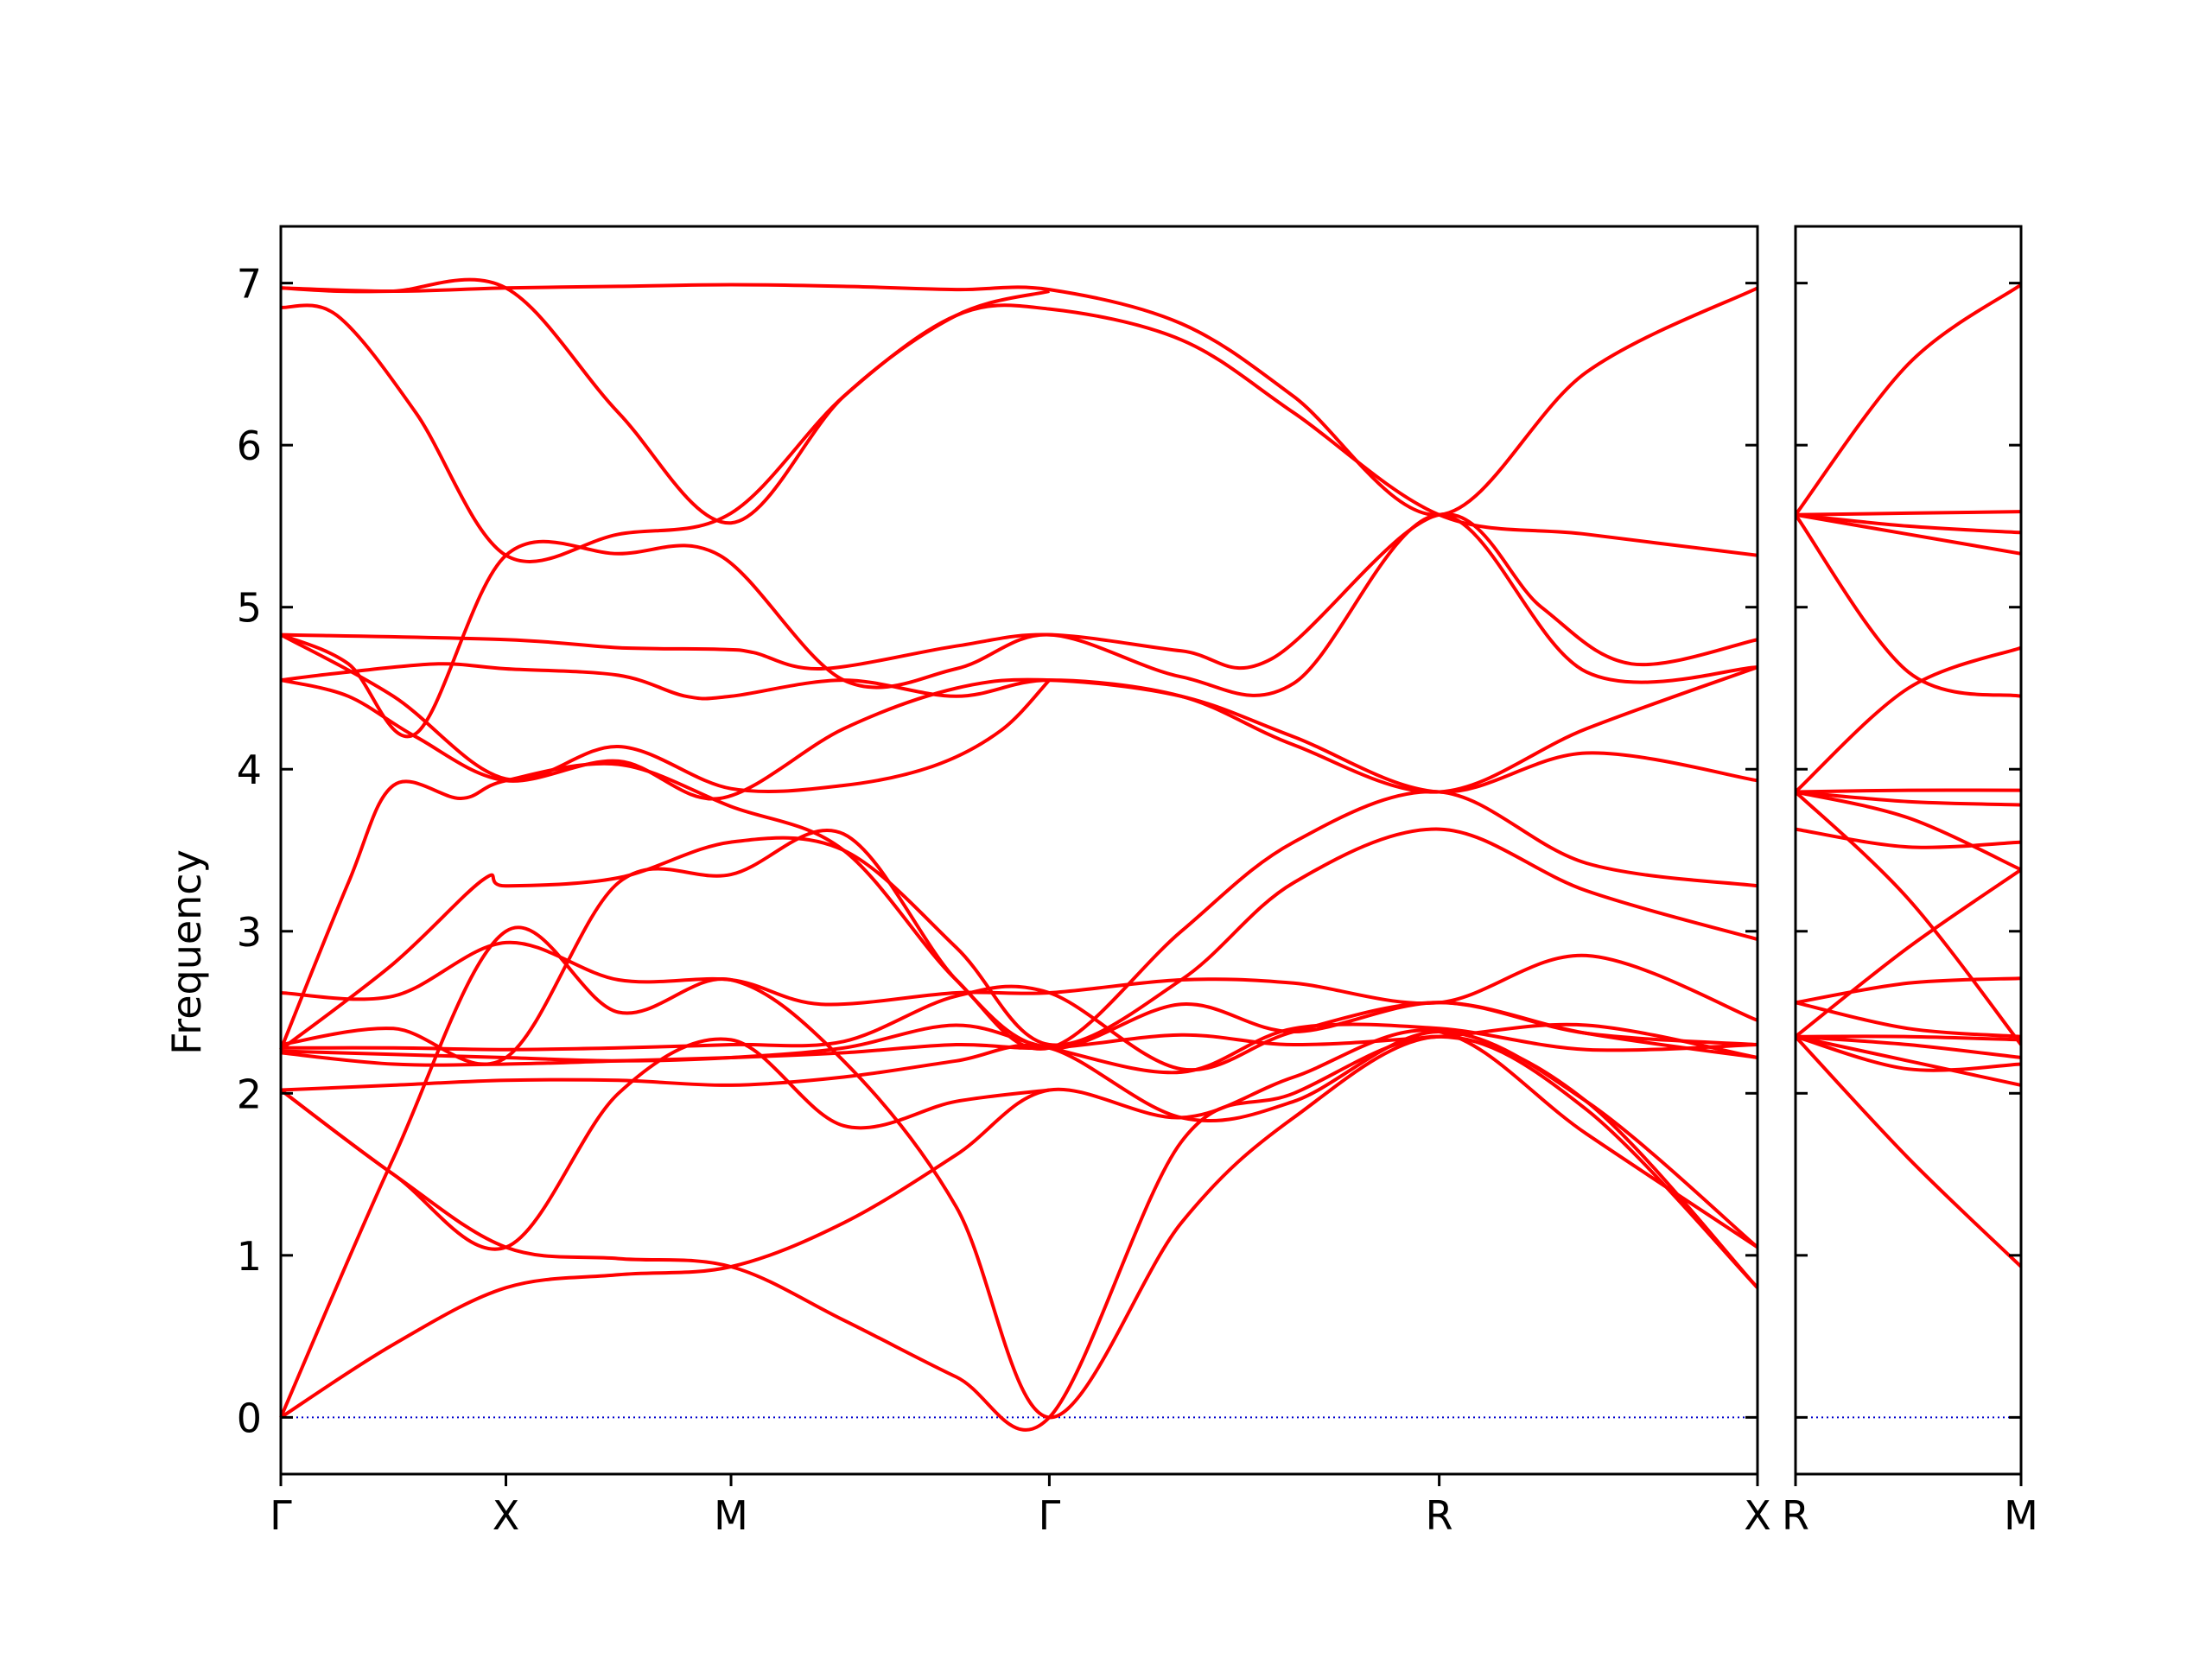  Describe the element at coordinates (249, 608) in the screenshot. I see `y-tick-label: 5` at that location.